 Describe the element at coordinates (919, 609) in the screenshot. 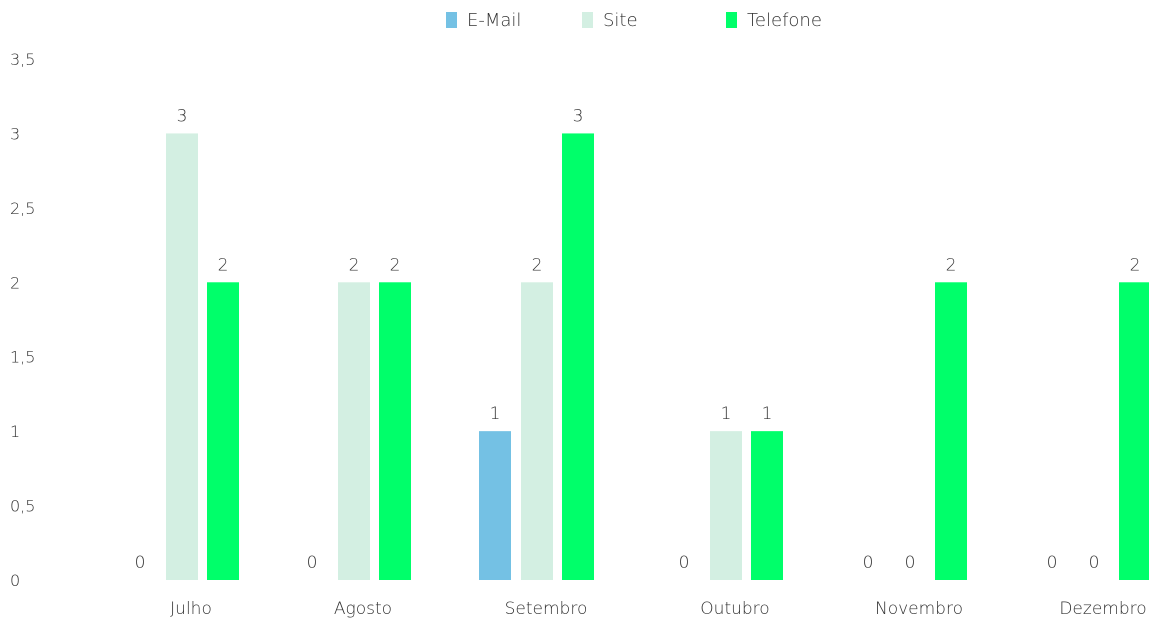

I see `x-tick-label: Novembro` at that location.